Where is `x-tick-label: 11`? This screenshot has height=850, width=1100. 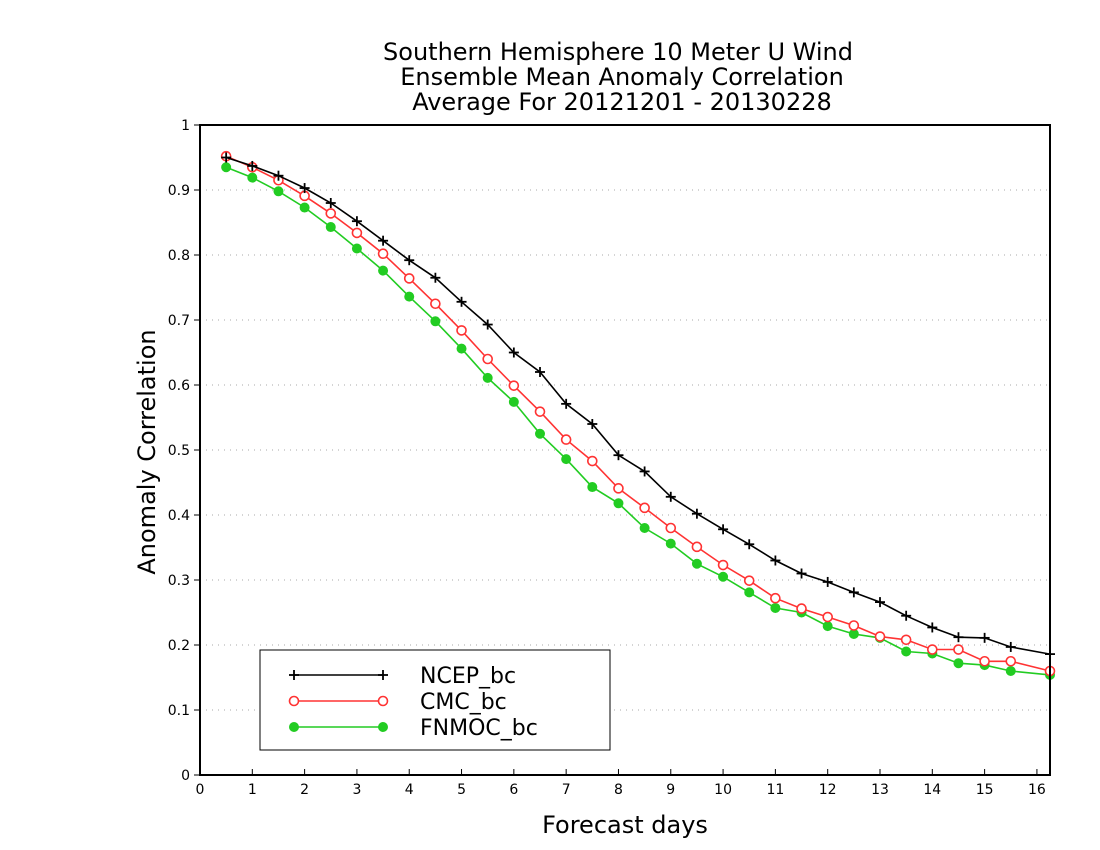
x-tick-label: 11 is located at coordinates (775, 790).